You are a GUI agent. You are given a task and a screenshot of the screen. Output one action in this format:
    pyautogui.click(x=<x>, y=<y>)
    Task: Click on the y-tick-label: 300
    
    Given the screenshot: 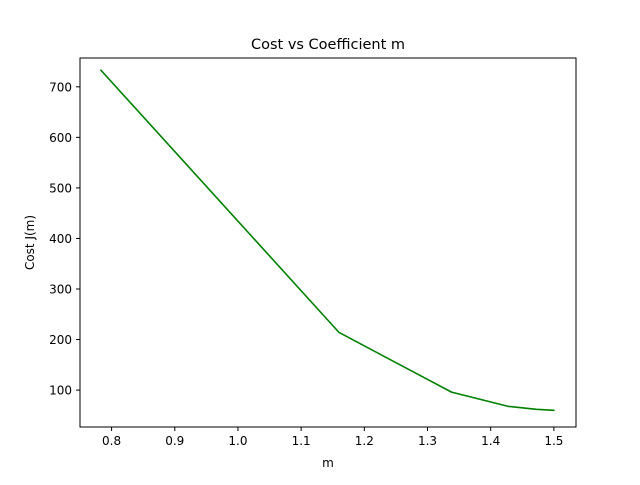 What is the action you would take?
    pyautogui.click(x=60, y=290)
    